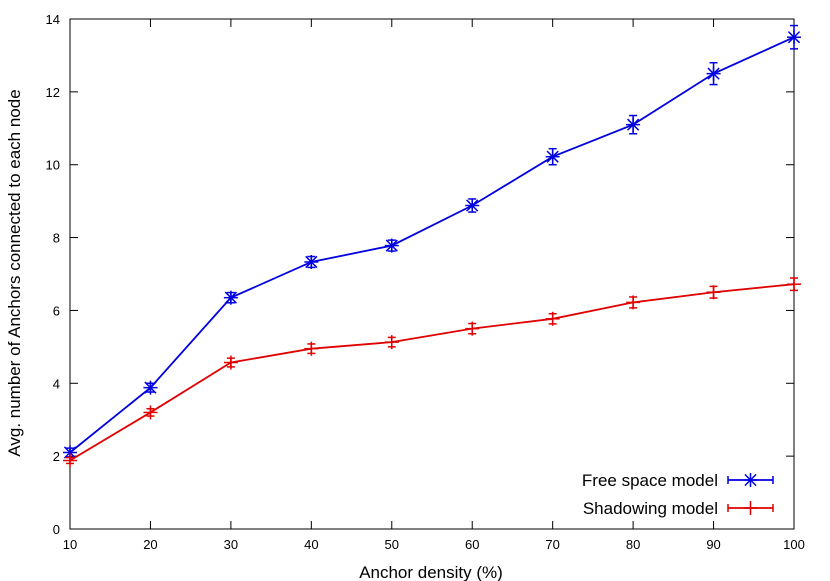 This screenshot has width=830, height=581. What do you see at coordinates (392, 544) in the screenshot?
I see `x-tick-label: 50` at bounding box center [392, 544].